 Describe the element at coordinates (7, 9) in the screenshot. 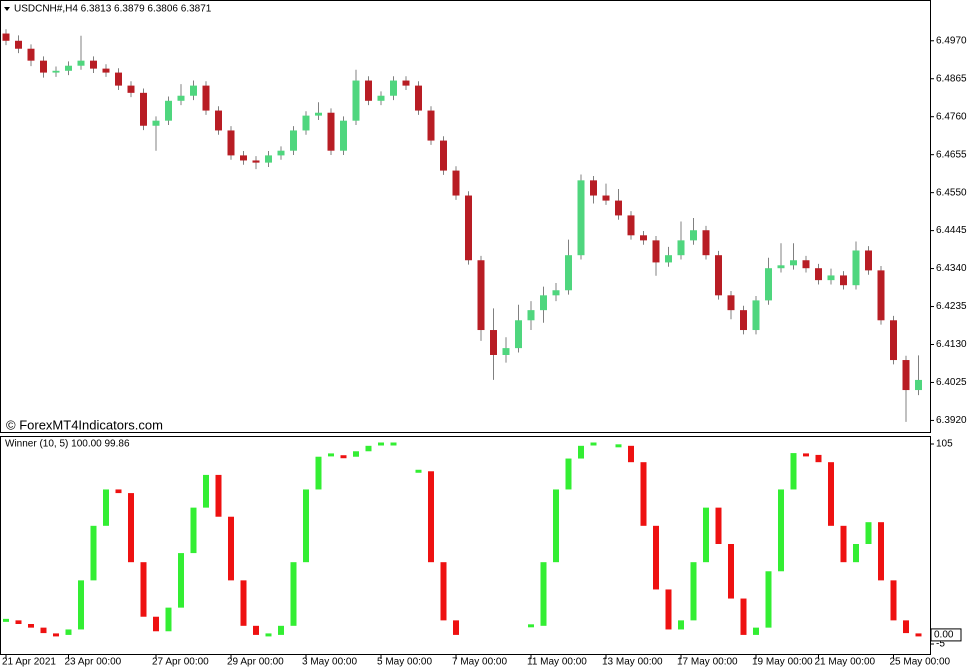

I see `menu-arrow` at that location.